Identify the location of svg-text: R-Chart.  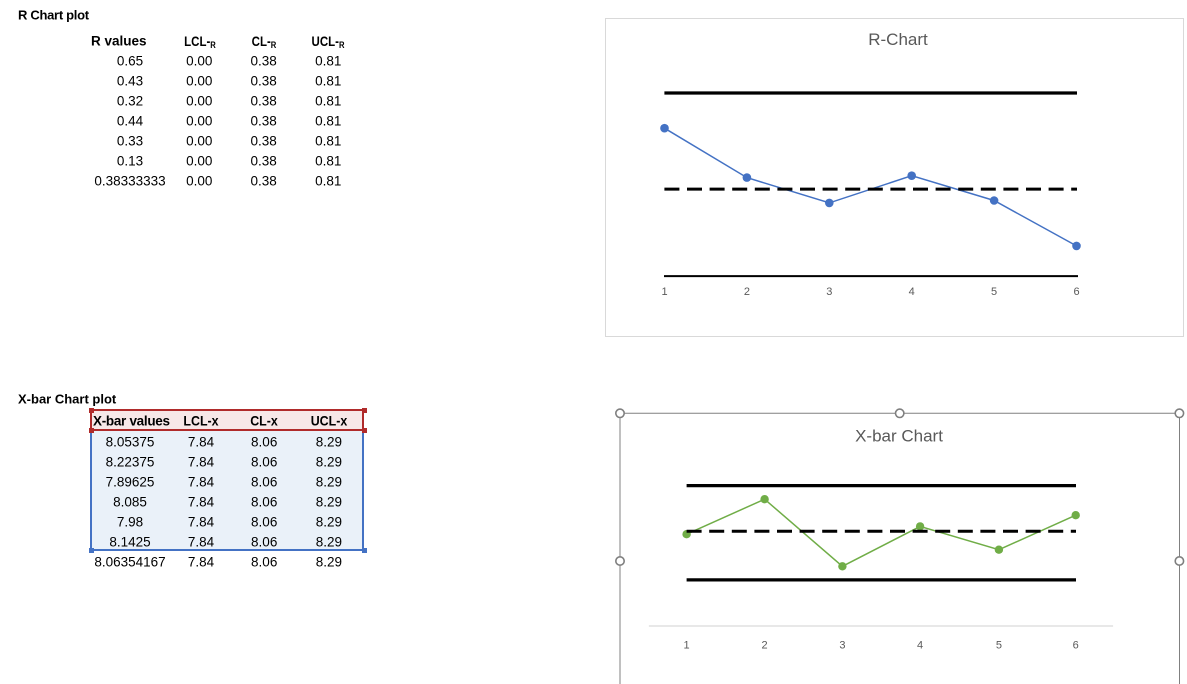
(898, 39).